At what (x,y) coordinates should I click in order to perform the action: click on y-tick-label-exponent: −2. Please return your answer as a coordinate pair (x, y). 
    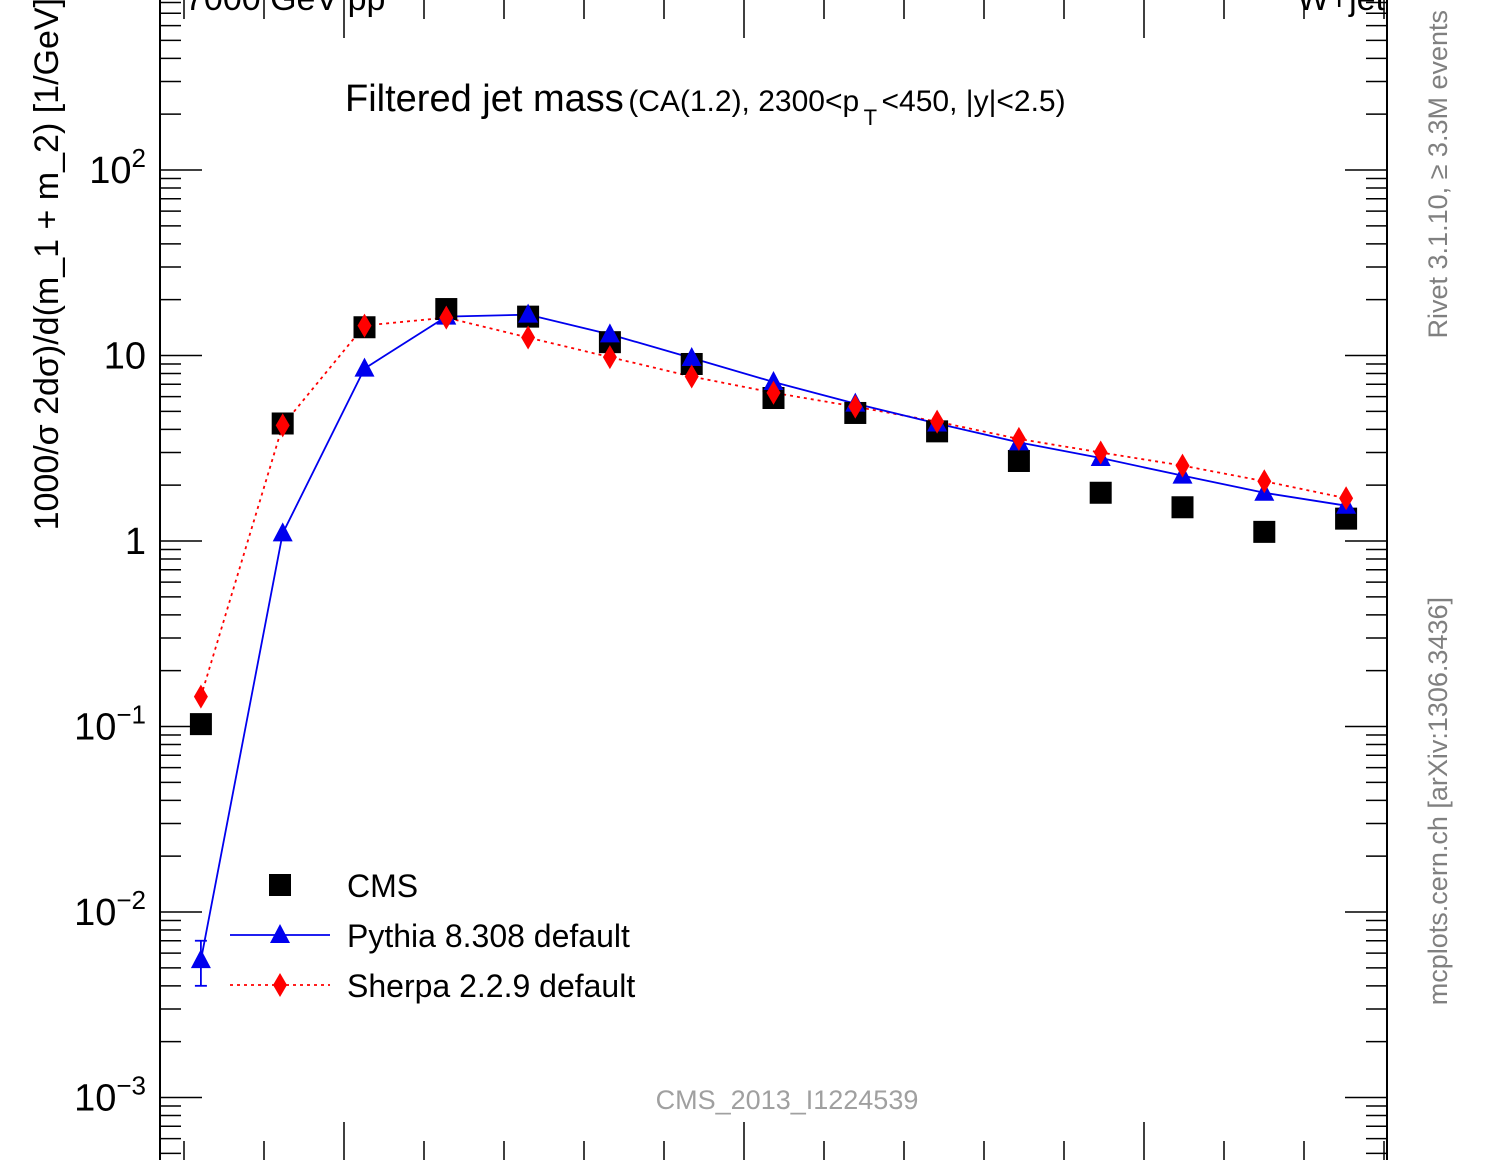
    Looking at the image, I should click on (131, 900).